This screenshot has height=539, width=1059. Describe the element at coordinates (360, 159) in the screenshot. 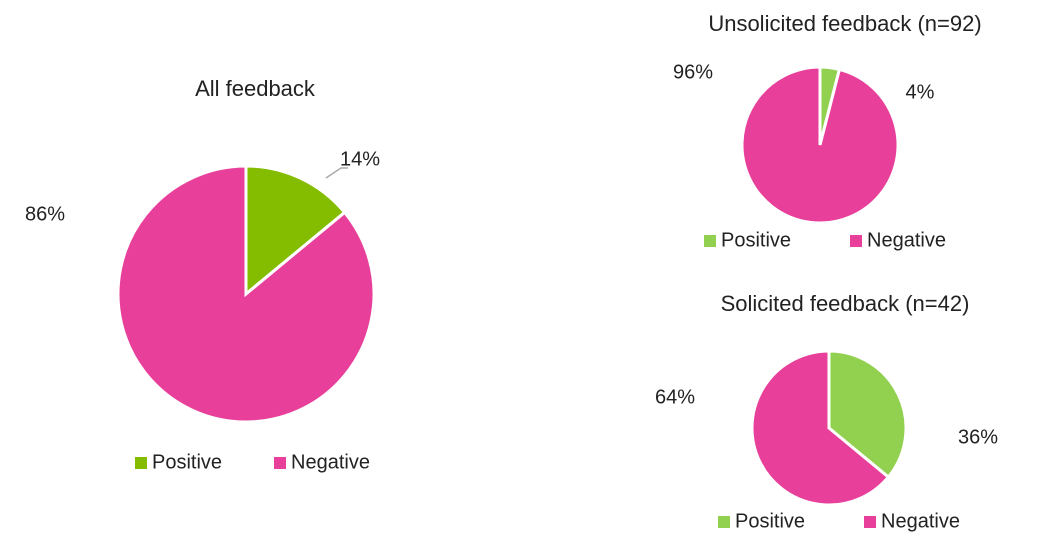

I see `data-label: 14%` at that location.